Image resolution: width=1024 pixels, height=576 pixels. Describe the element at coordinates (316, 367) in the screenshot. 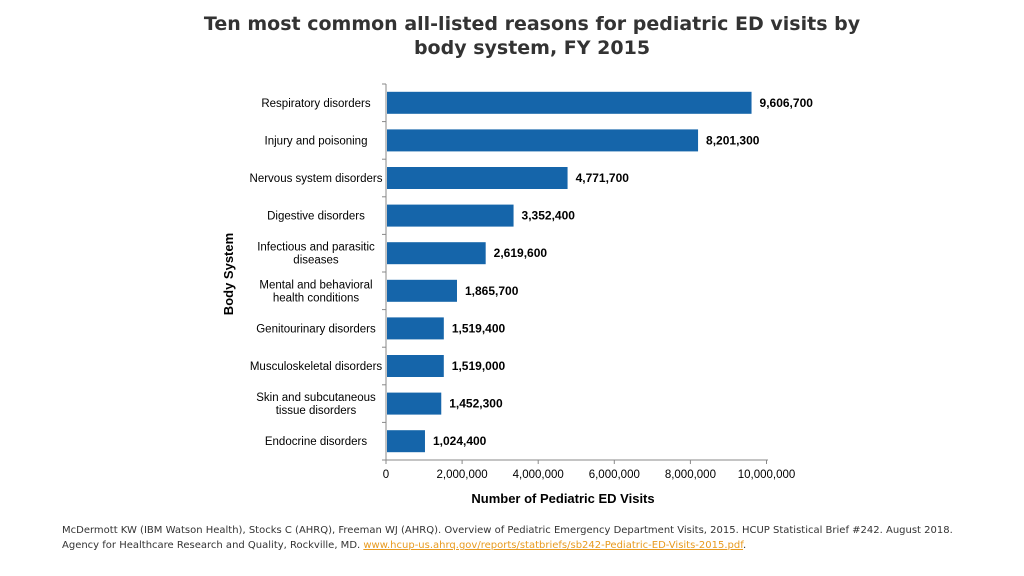

I see `category-label: Musculoskeletal disorders` at that location.